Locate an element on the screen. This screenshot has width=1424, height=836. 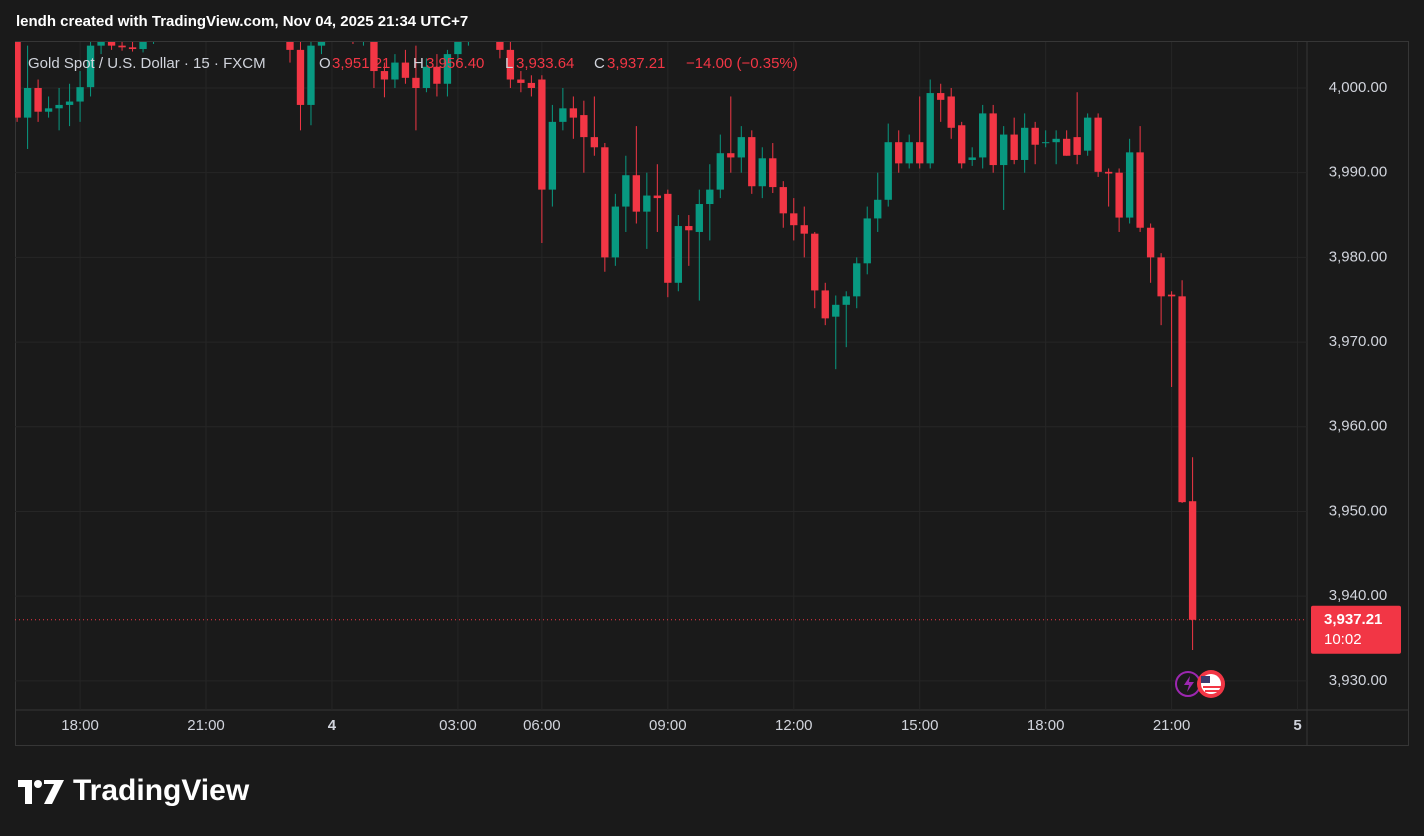
event-bolt is located at coordinates (1189, 684).